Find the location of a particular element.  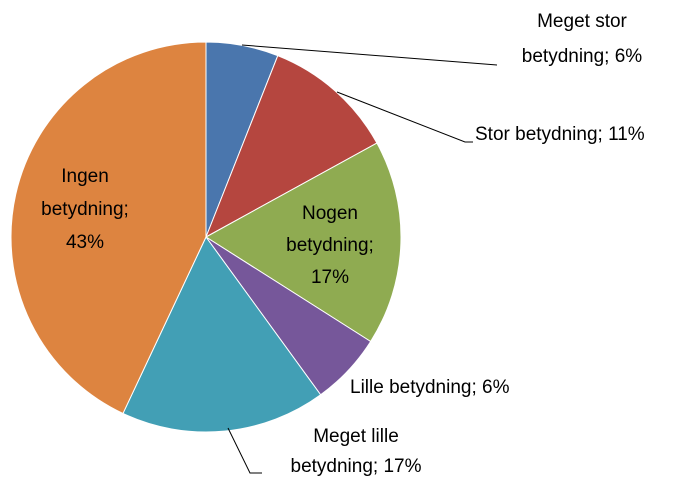

data-label: Nogen is located at coordinates (330, 213).